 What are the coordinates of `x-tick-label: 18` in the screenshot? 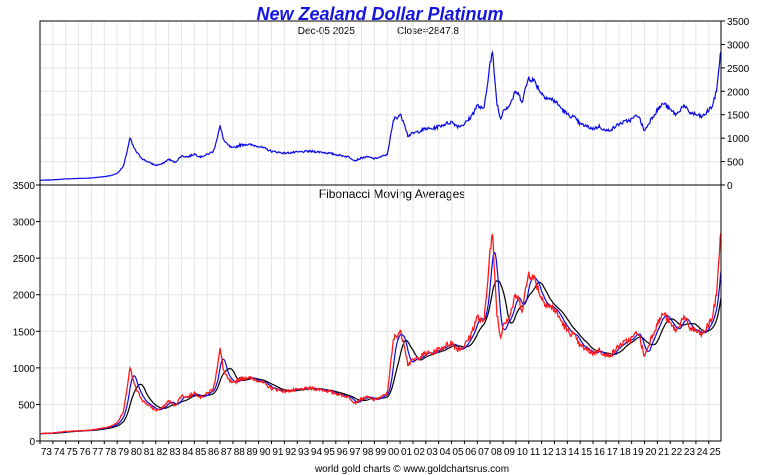 It's located at (626, 452).